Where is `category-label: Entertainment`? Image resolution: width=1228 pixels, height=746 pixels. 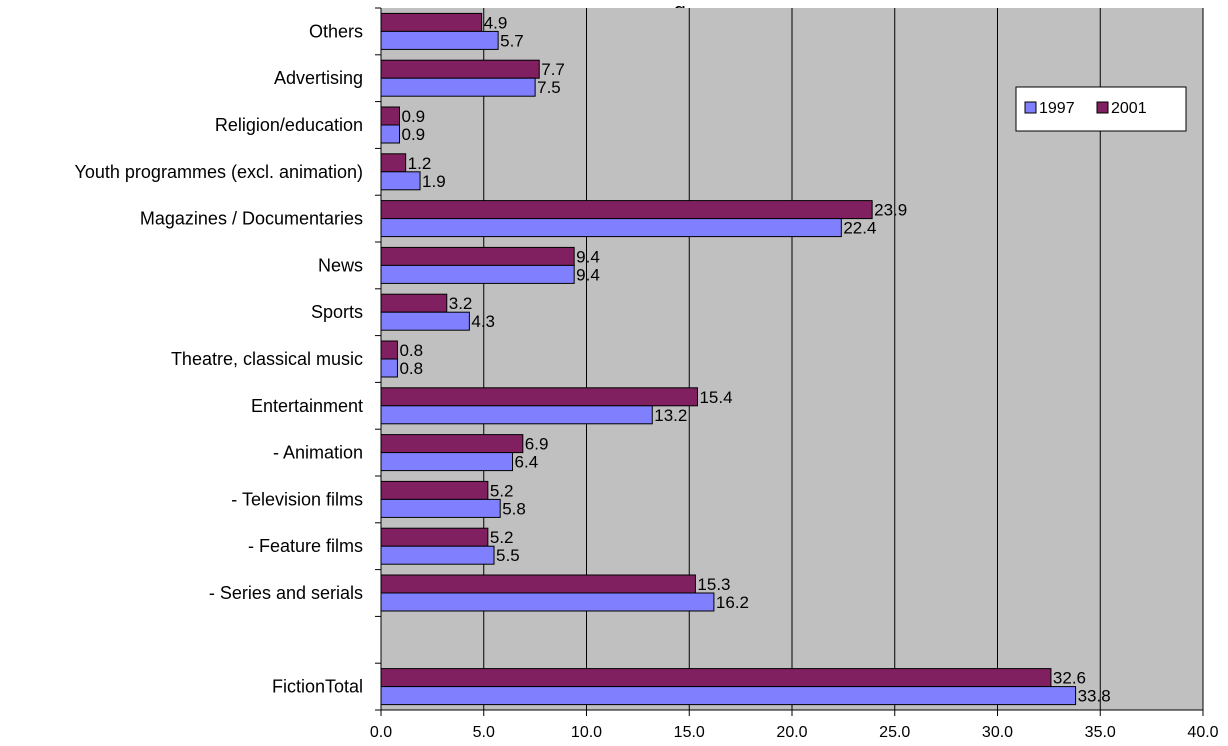
category-label: Entertainment is located at coordinates (307, 406).